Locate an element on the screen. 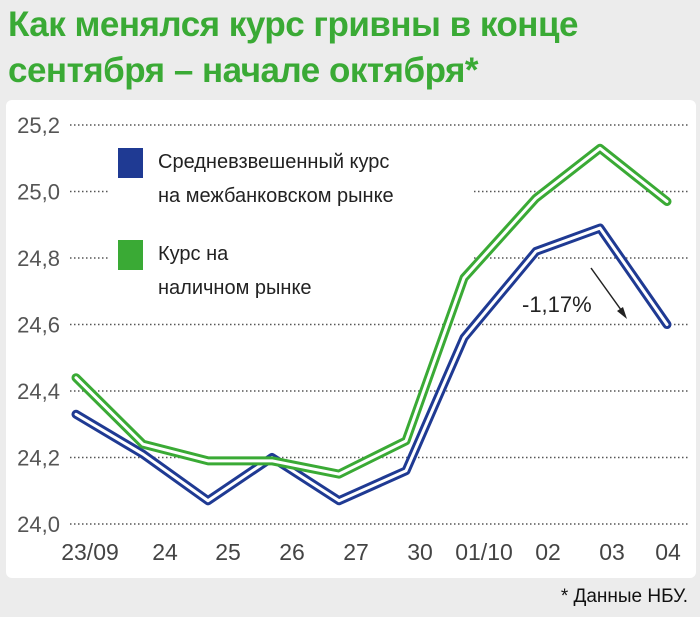  legend-label: на межбанковском рынке is located at coordinates (276, 196).